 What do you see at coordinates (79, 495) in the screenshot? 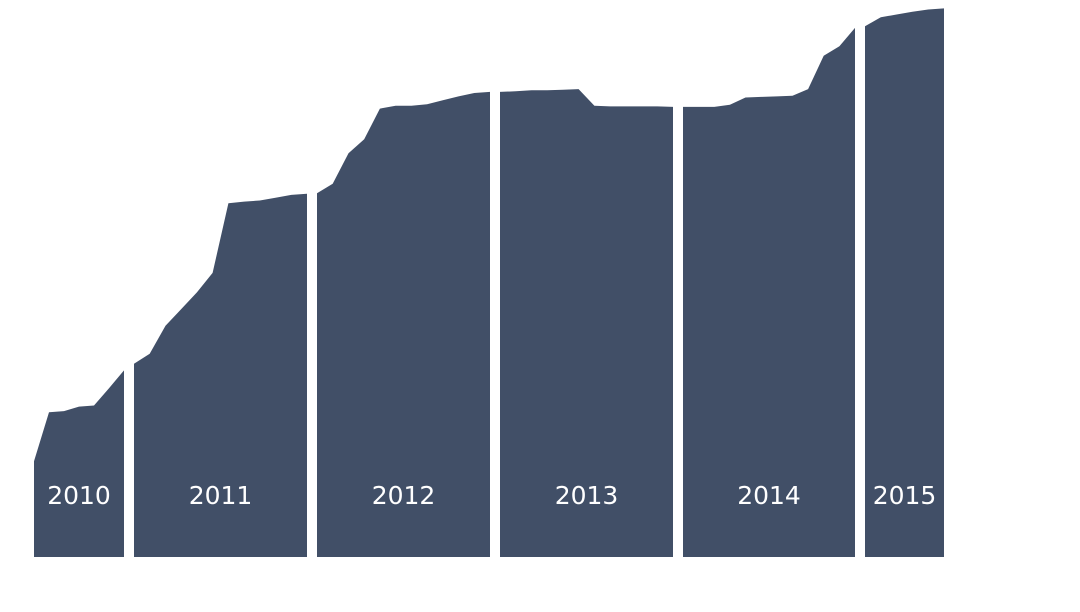
I see `year-label-2010: 2010` at bounding box center [79, 495].